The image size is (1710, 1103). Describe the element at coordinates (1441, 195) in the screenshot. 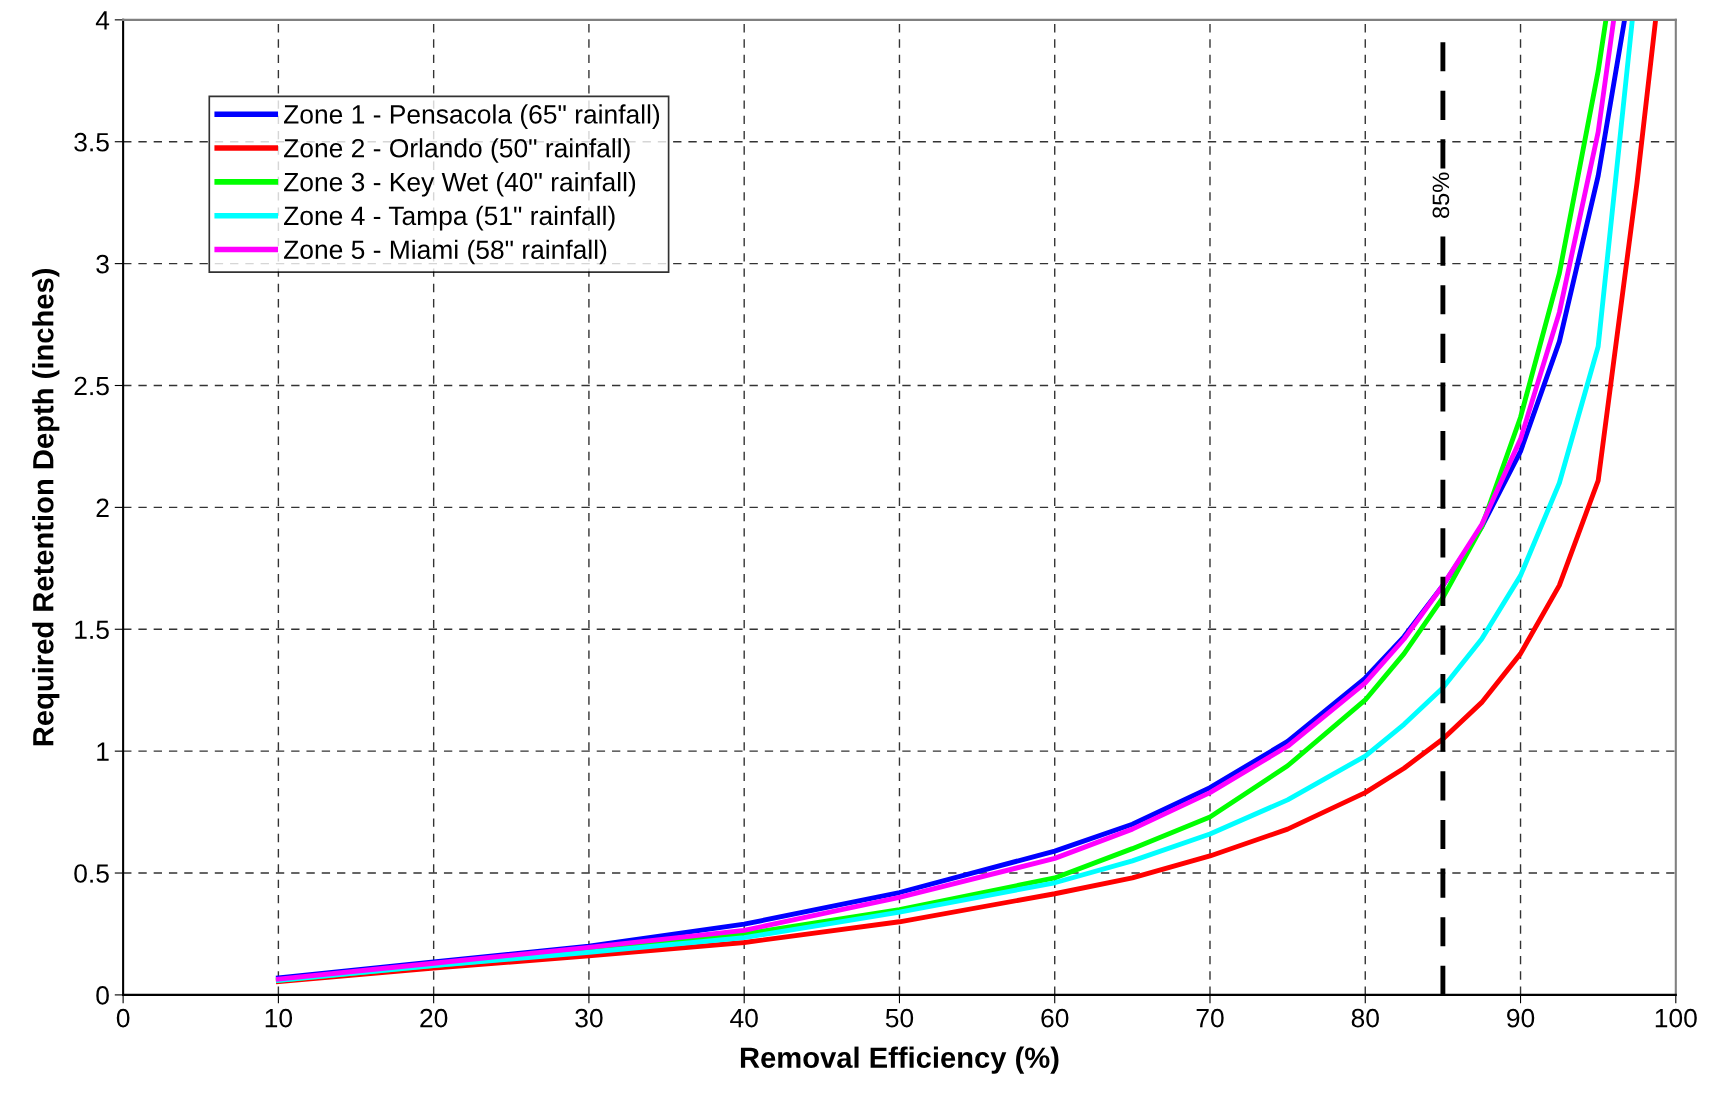

I see `ref-line-label: 85%` at that location.